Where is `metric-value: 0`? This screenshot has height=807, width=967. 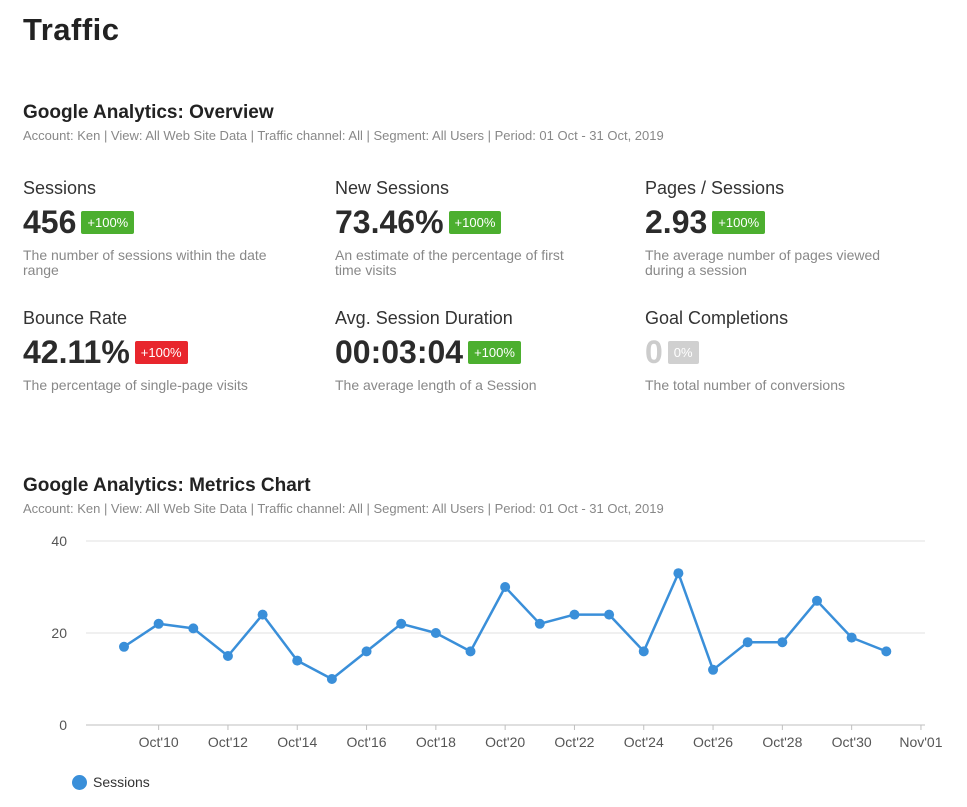
metric-value: 0 is located at coordinates (654, 352).